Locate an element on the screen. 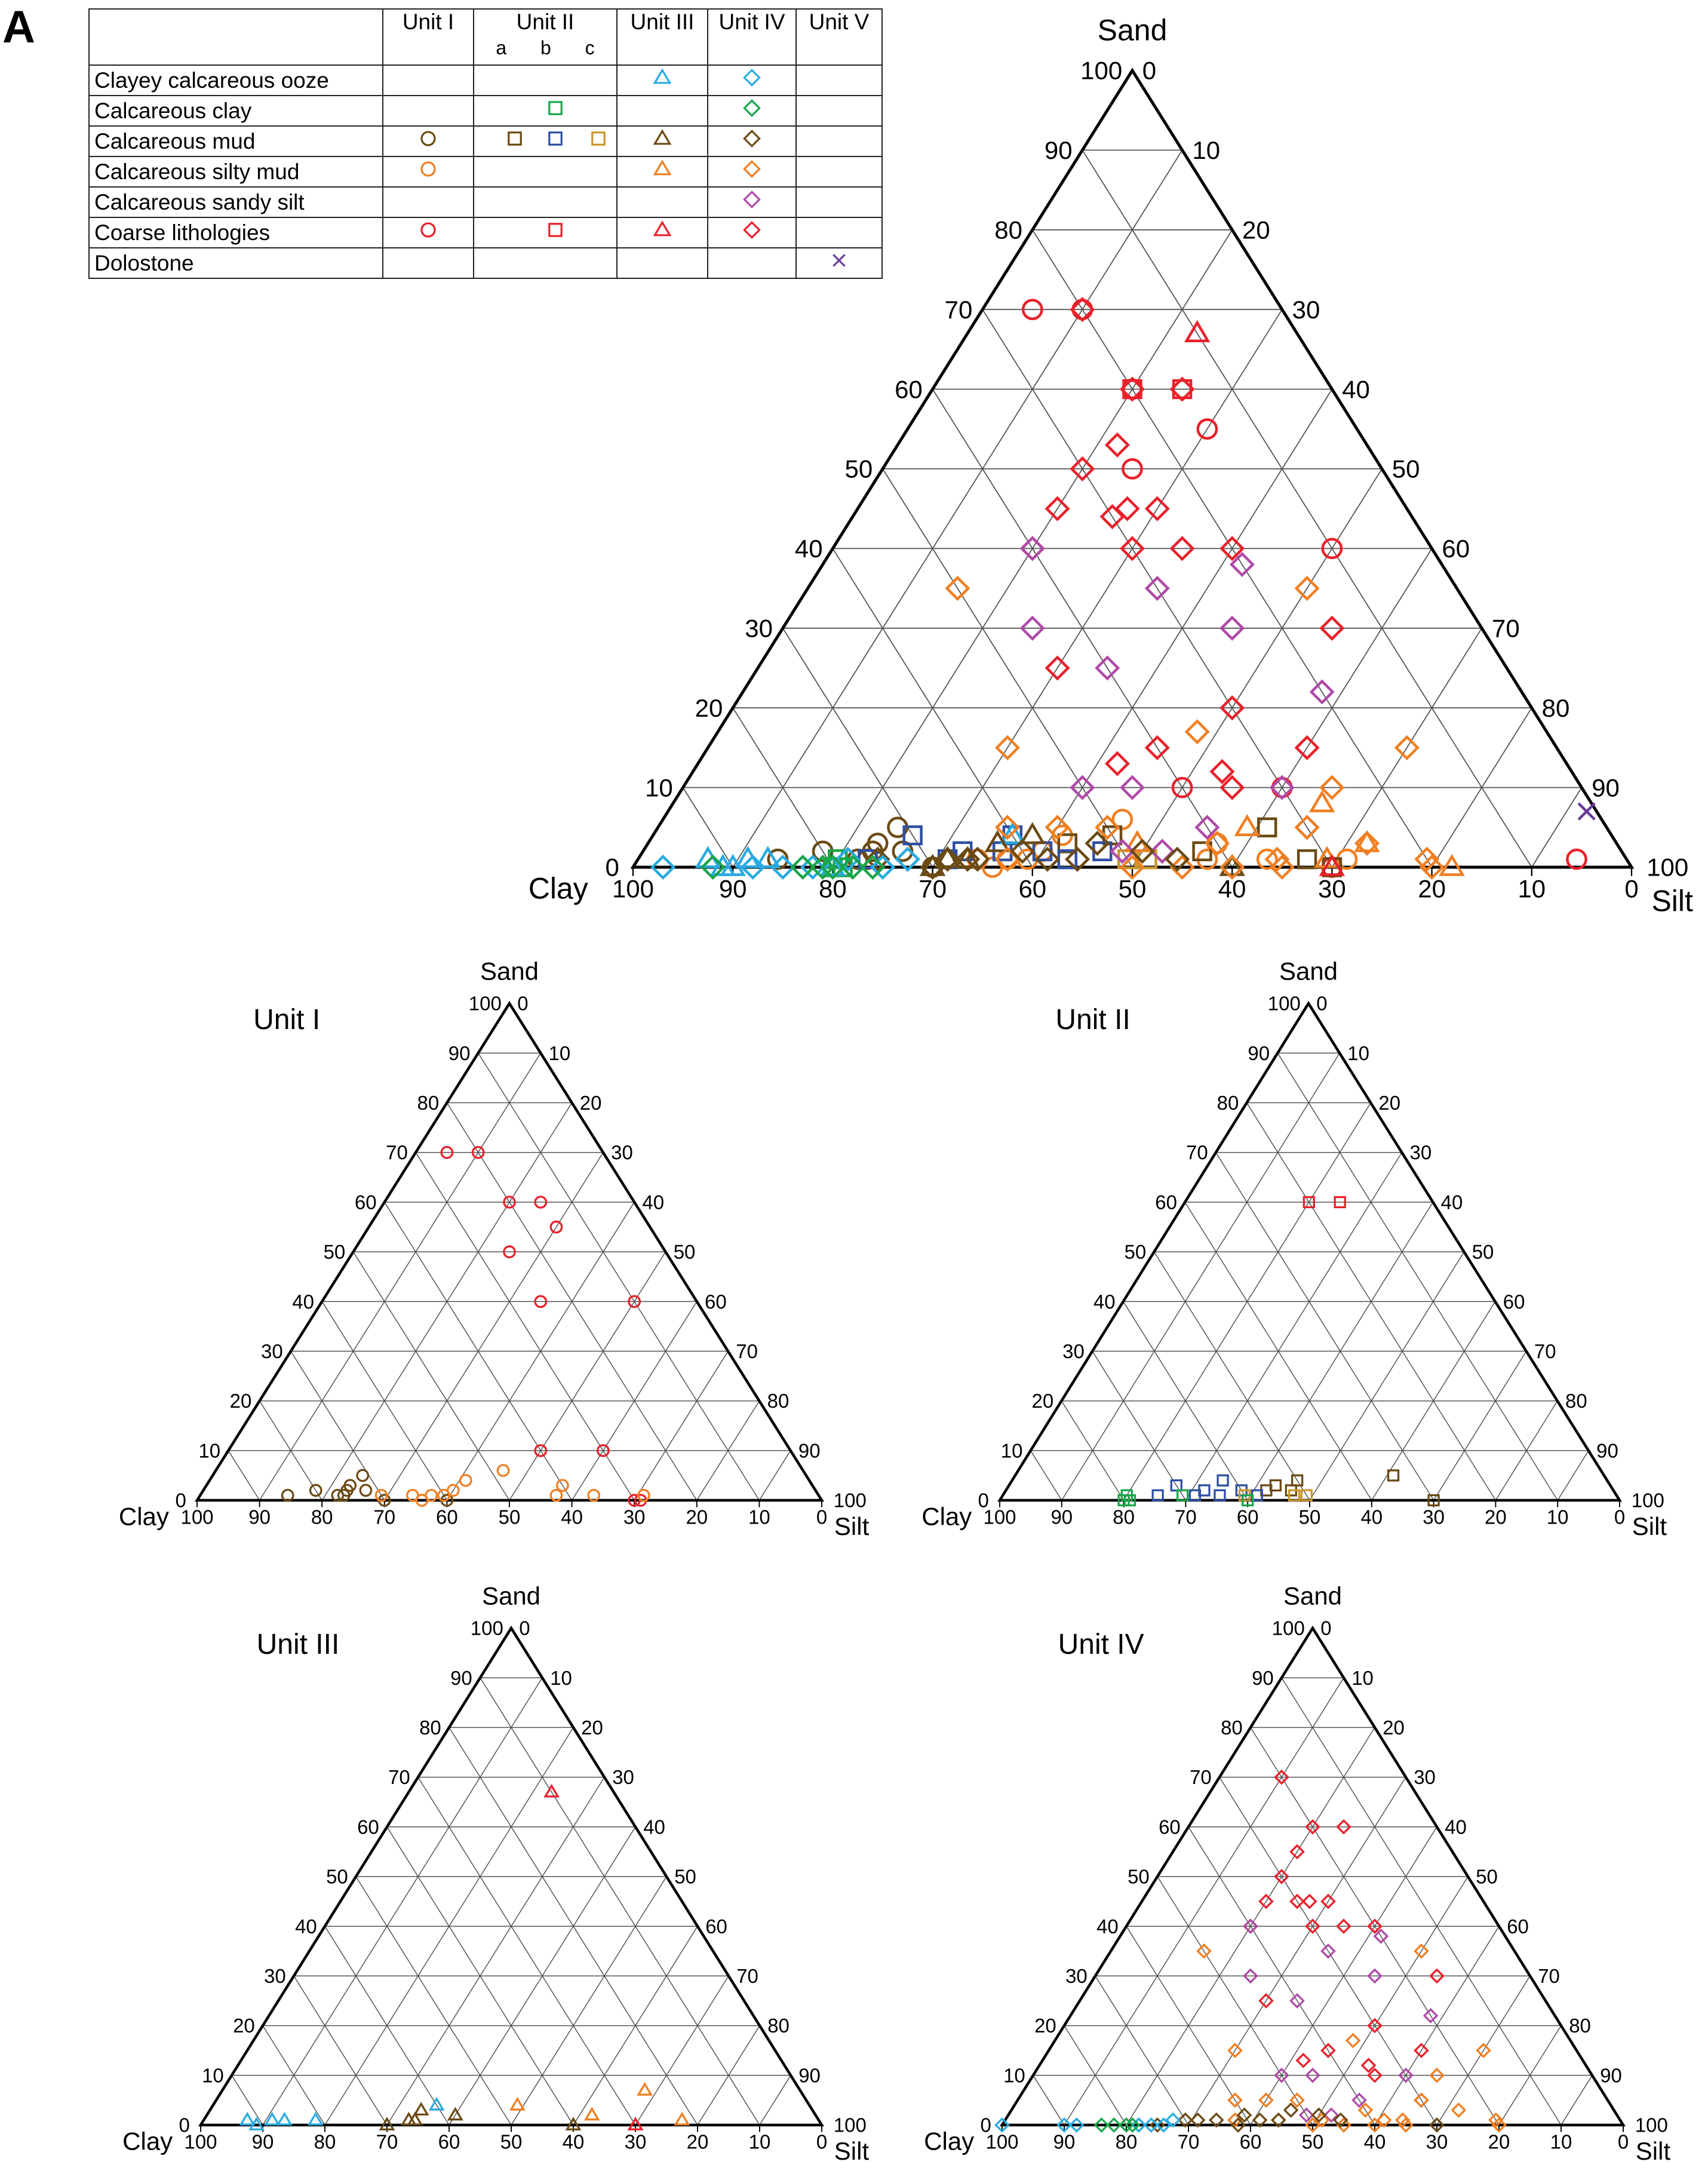 This screenshot has height=2174, width=1708. tick-label-clay: 10 is located at coordinates (1561, 2142).